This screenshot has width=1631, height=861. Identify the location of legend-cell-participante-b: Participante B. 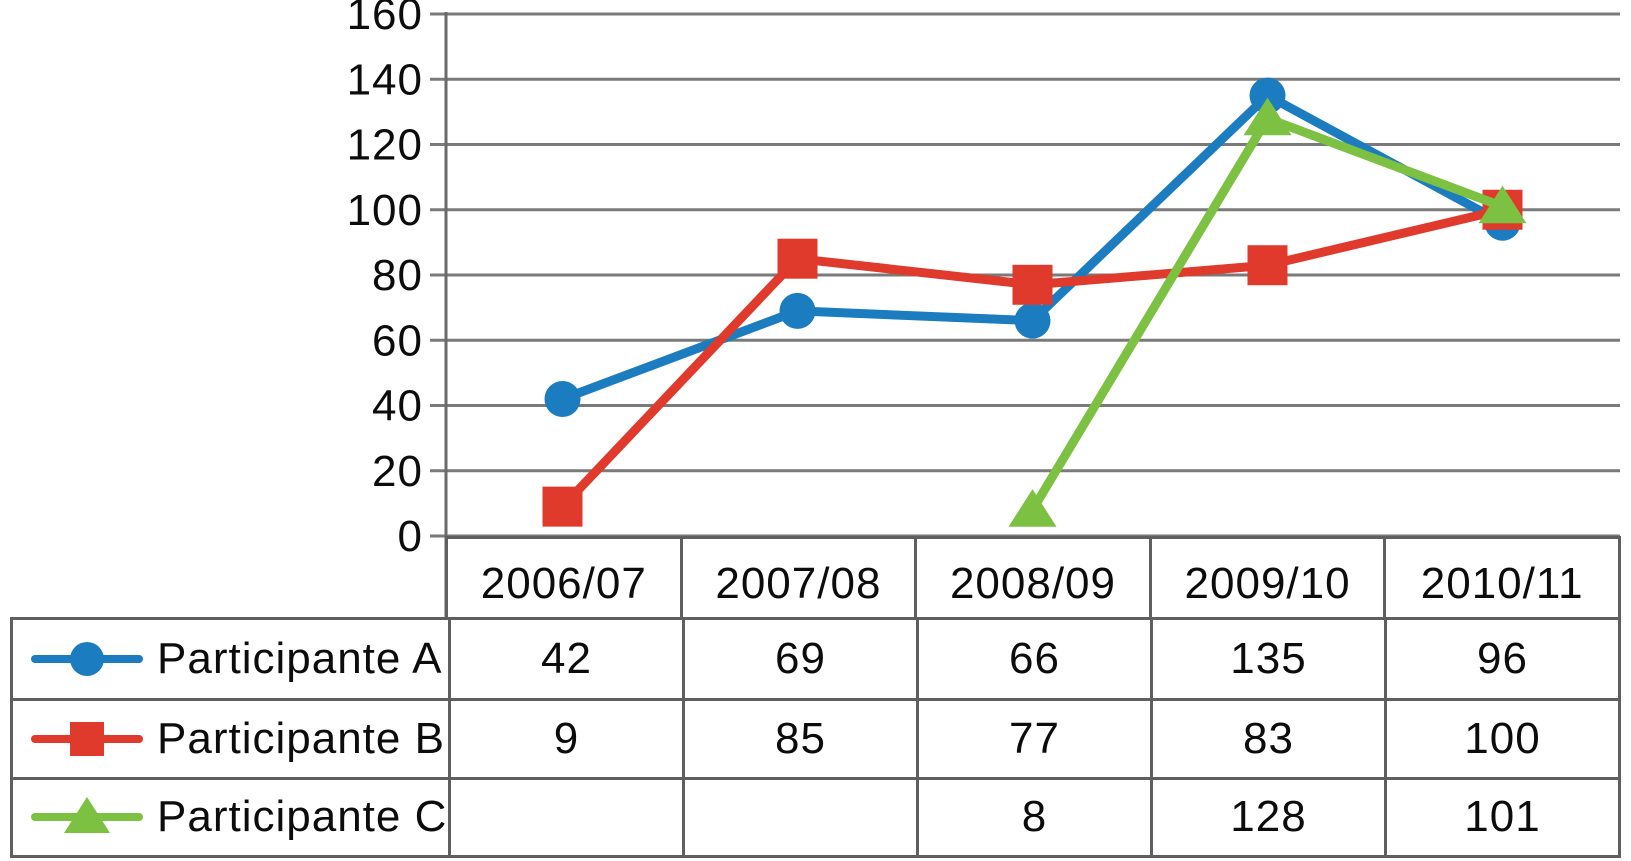
(230, 737).